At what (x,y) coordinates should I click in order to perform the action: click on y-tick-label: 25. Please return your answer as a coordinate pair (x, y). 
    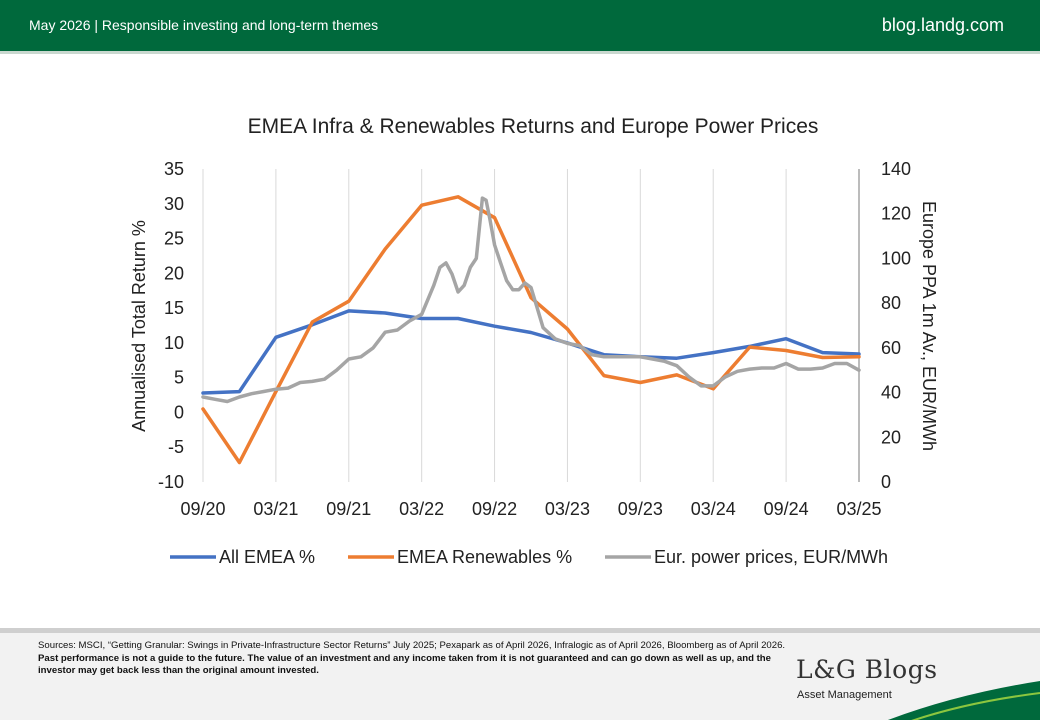
    Looking at the image, I should click on (174, 239).